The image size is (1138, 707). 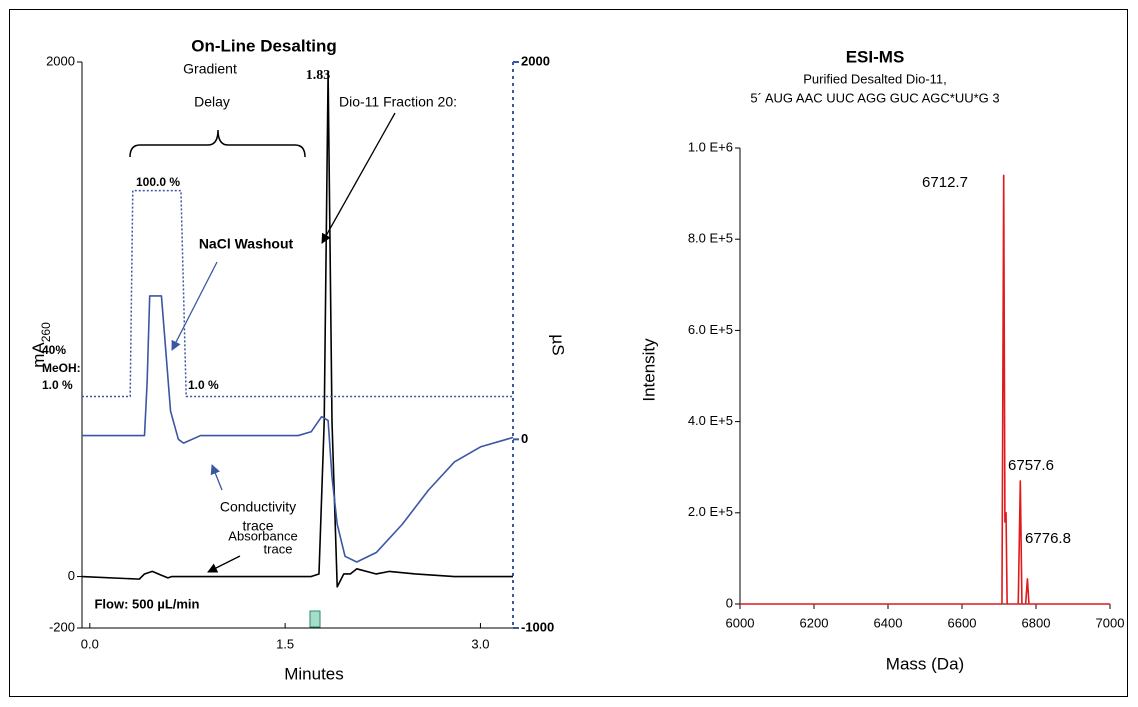 What do you see at coordinates (262, 535) in the screenshot?
I see `annotation: Absorbance` at bounding box center [262, 535].